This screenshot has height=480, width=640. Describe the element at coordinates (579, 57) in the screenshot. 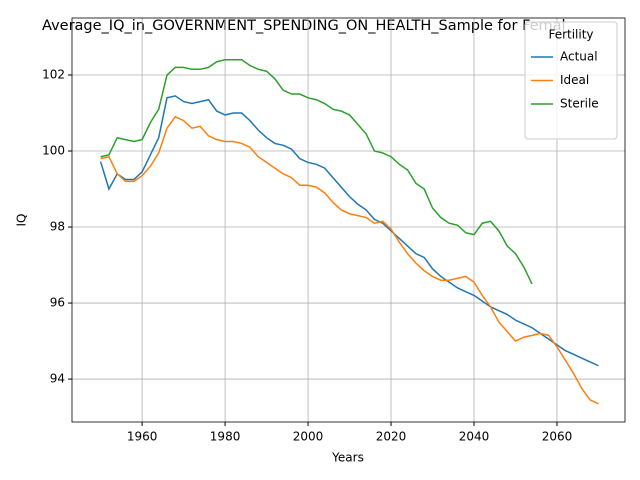

I see `legend-label: Actual` at that location.